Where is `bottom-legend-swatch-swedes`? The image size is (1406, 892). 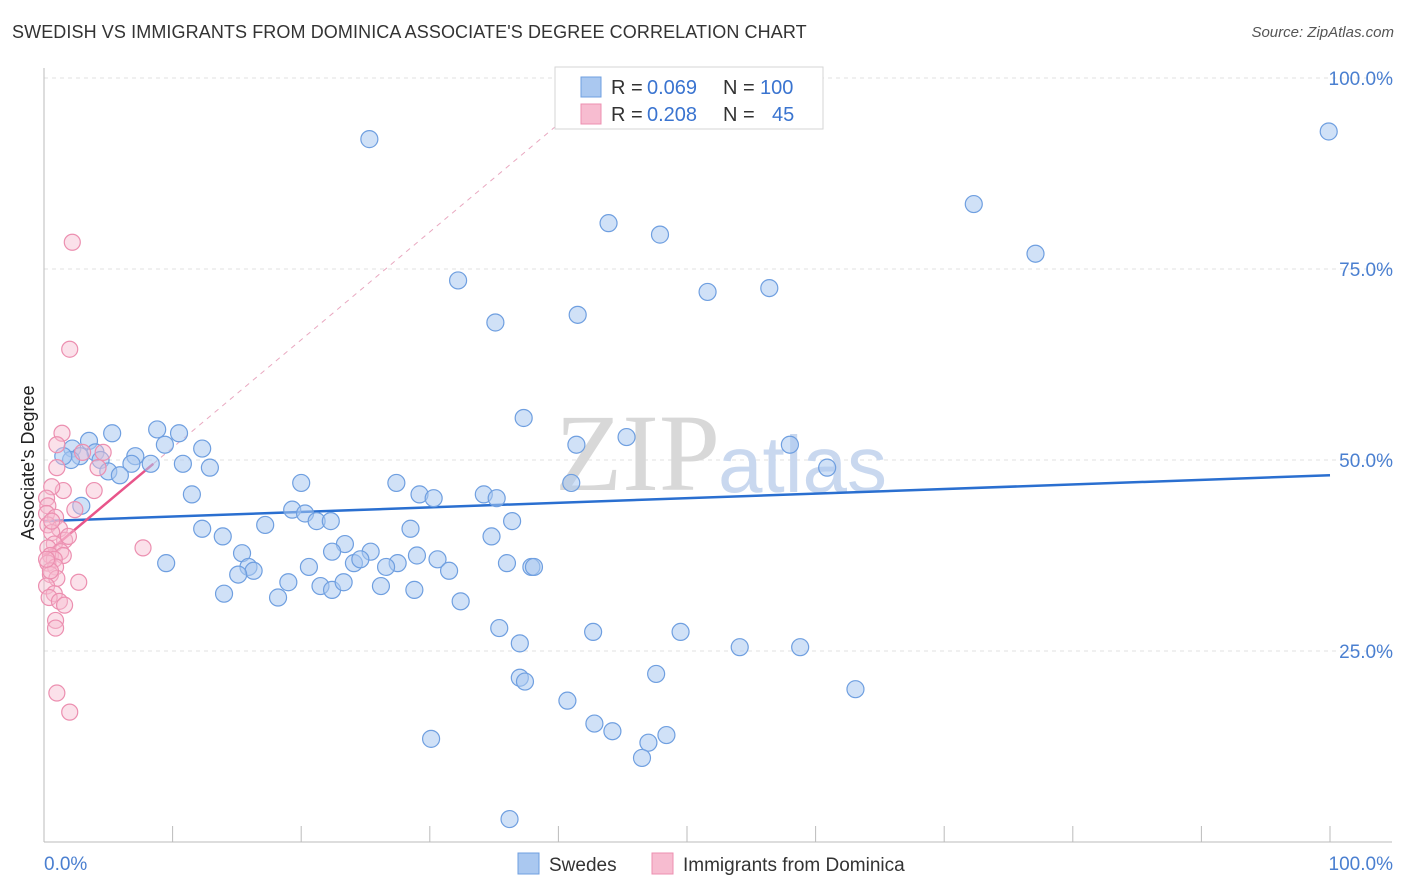
bottom-legend-swatch-swedes is located at coordinates (528, 863).